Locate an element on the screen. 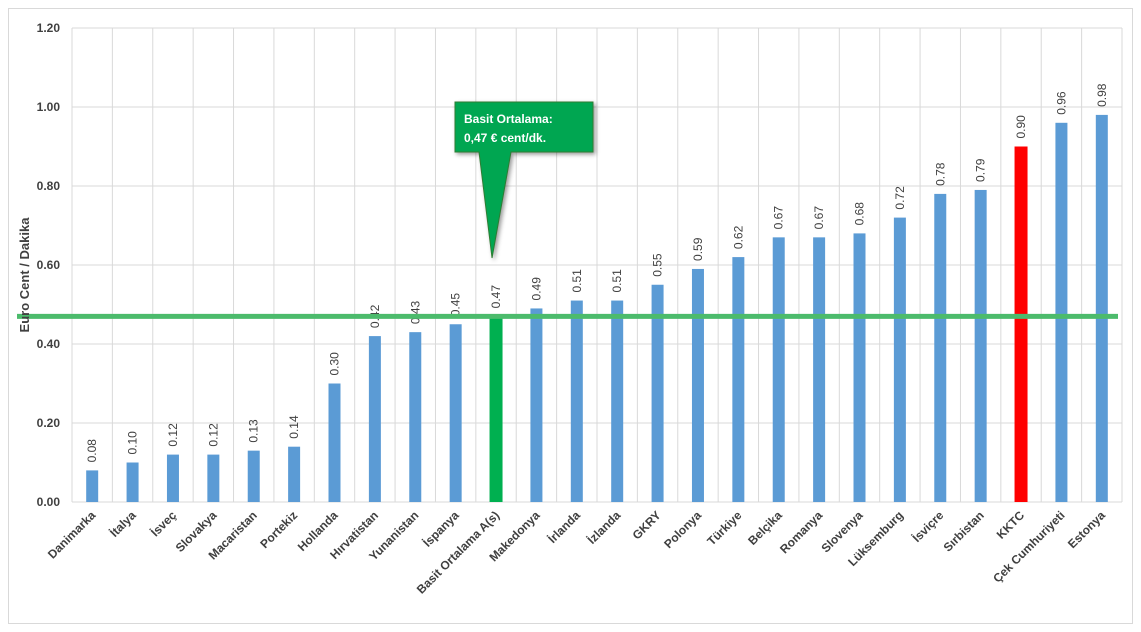 The width and height of the screenshot is (1141, 632). category-label: İsveç is located at coordinates (163, 523).